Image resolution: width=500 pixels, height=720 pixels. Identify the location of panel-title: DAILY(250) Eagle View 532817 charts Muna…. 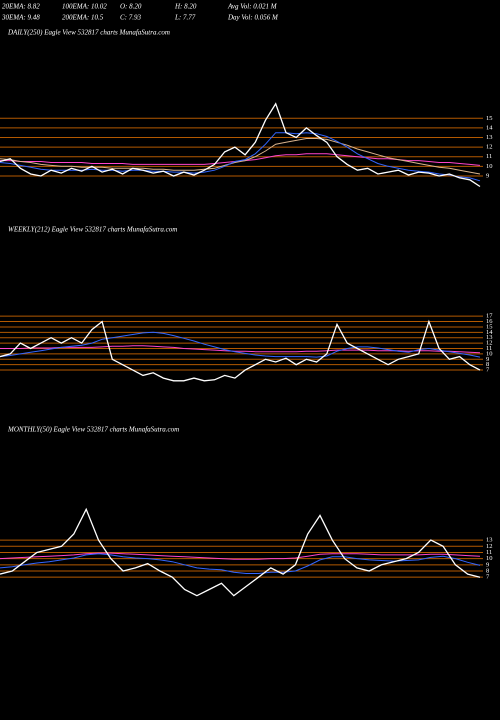
(88, 33).